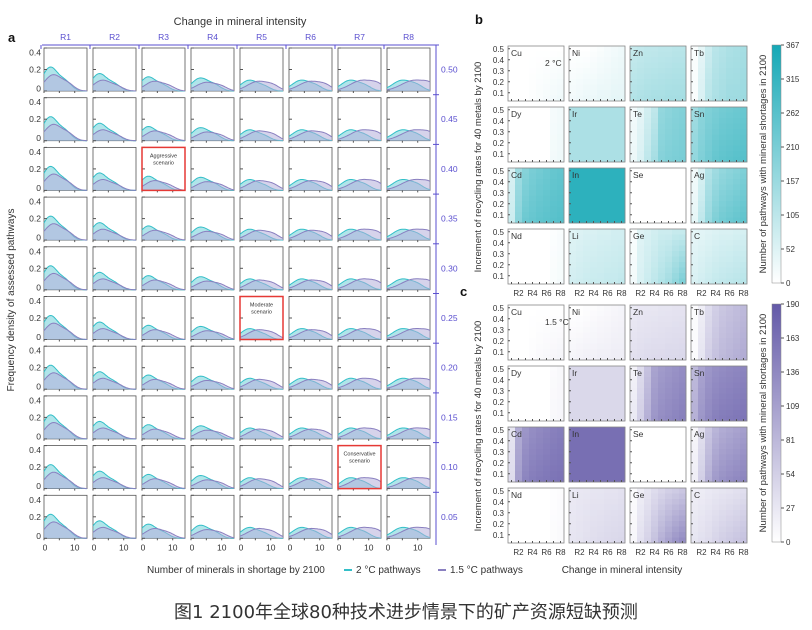 The image size is (812, 630). Describe the element at coordinates (516, 53) in the screenshot. I see `metal-label: Cu` at that location.